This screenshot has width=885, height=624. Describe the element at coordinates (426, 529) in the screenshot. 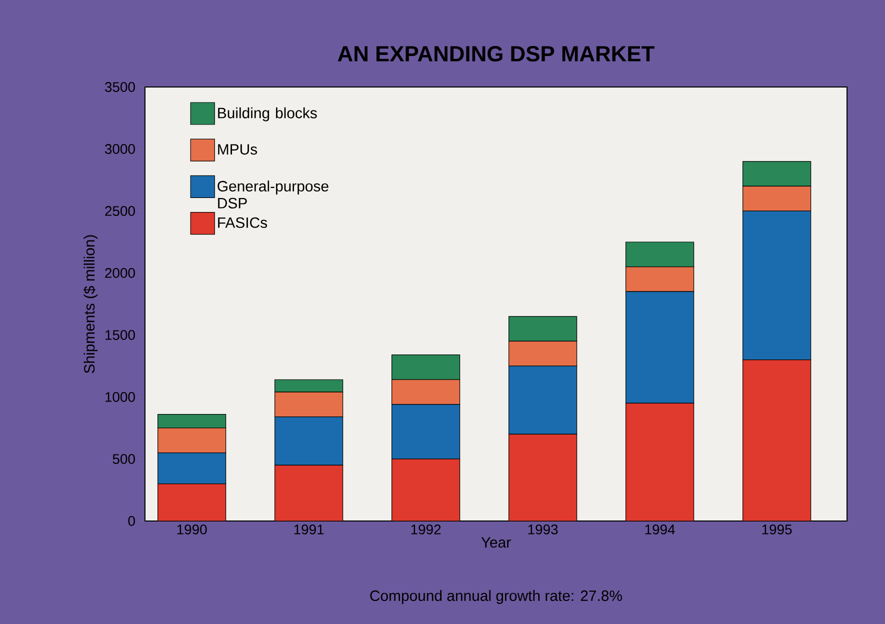

I see `x-tick-label: 1992` at that location.